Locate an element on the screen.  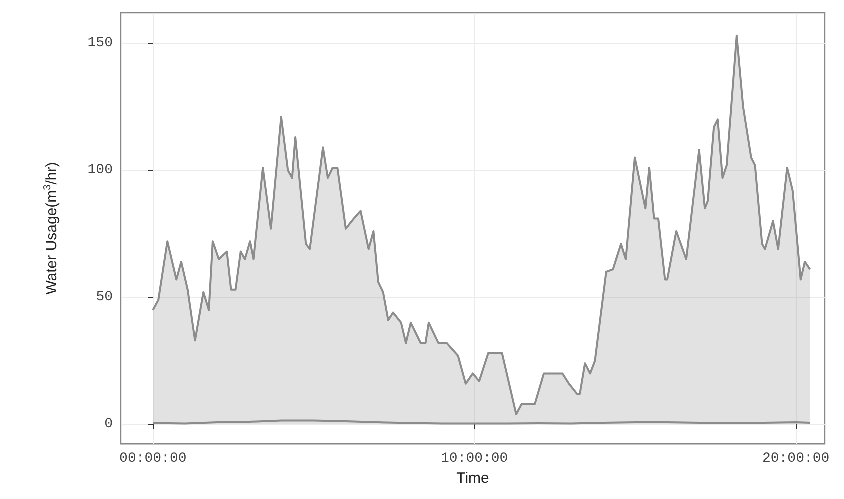
x-axis-title: Time is located at coordinates (473, 478).